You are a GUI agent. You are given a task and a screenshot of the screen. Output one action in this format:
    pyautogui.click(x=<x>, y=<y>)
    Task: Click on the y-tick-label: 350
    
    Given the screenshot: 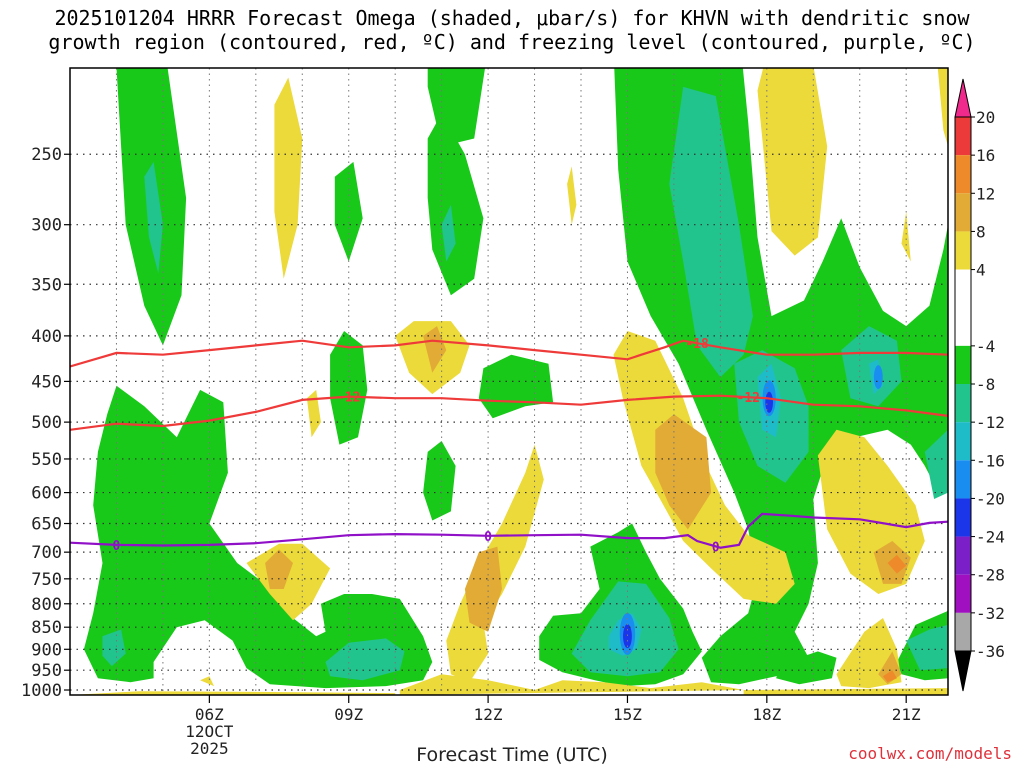 What is the action you would take?
    pyautogui.click(x=46, y=285)
    